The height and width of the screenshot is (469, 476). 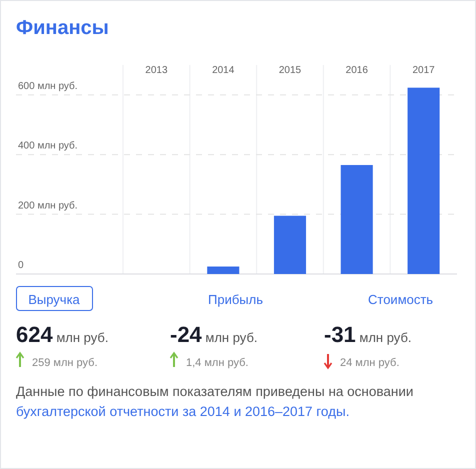 I want to click on text: Прибыль, so click(x=236, y=299).